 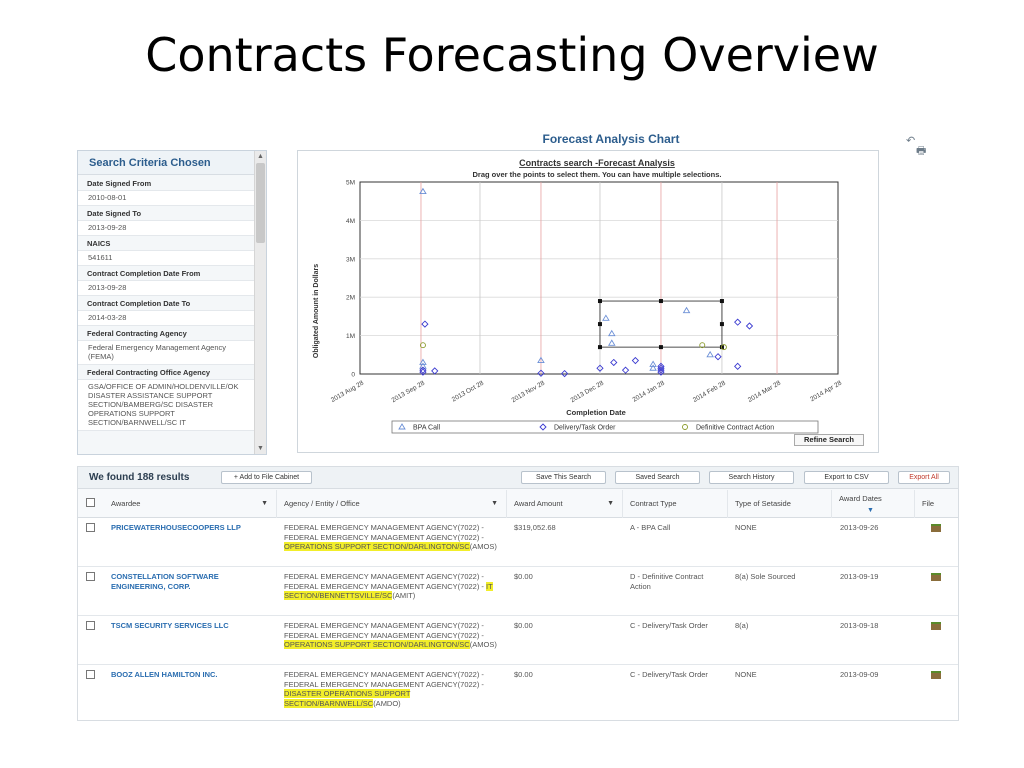 What do you see at coordinates (166, 303) in the screenshot?
I see `criteria-label: Contract Completion Date To` at bounding box center [166, 303].